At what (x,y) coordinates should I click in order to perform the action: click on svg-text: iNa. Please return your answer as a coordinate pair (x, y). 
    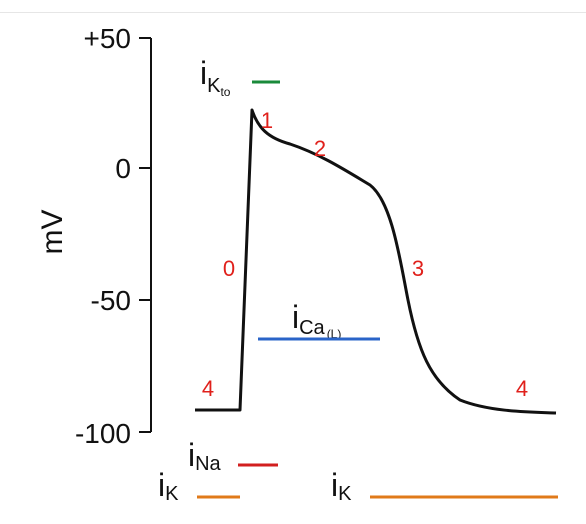
    Looking at the image, I should click on (205, 456).